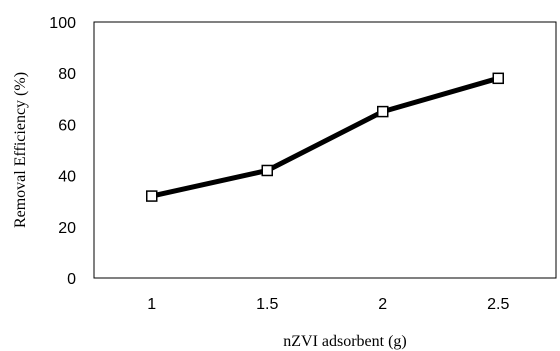 This screenshot has width=560, height=351. Describe the element at coordinates (267, 304) in the screenshot. I see `x-tick-label: 1.5` at that location.